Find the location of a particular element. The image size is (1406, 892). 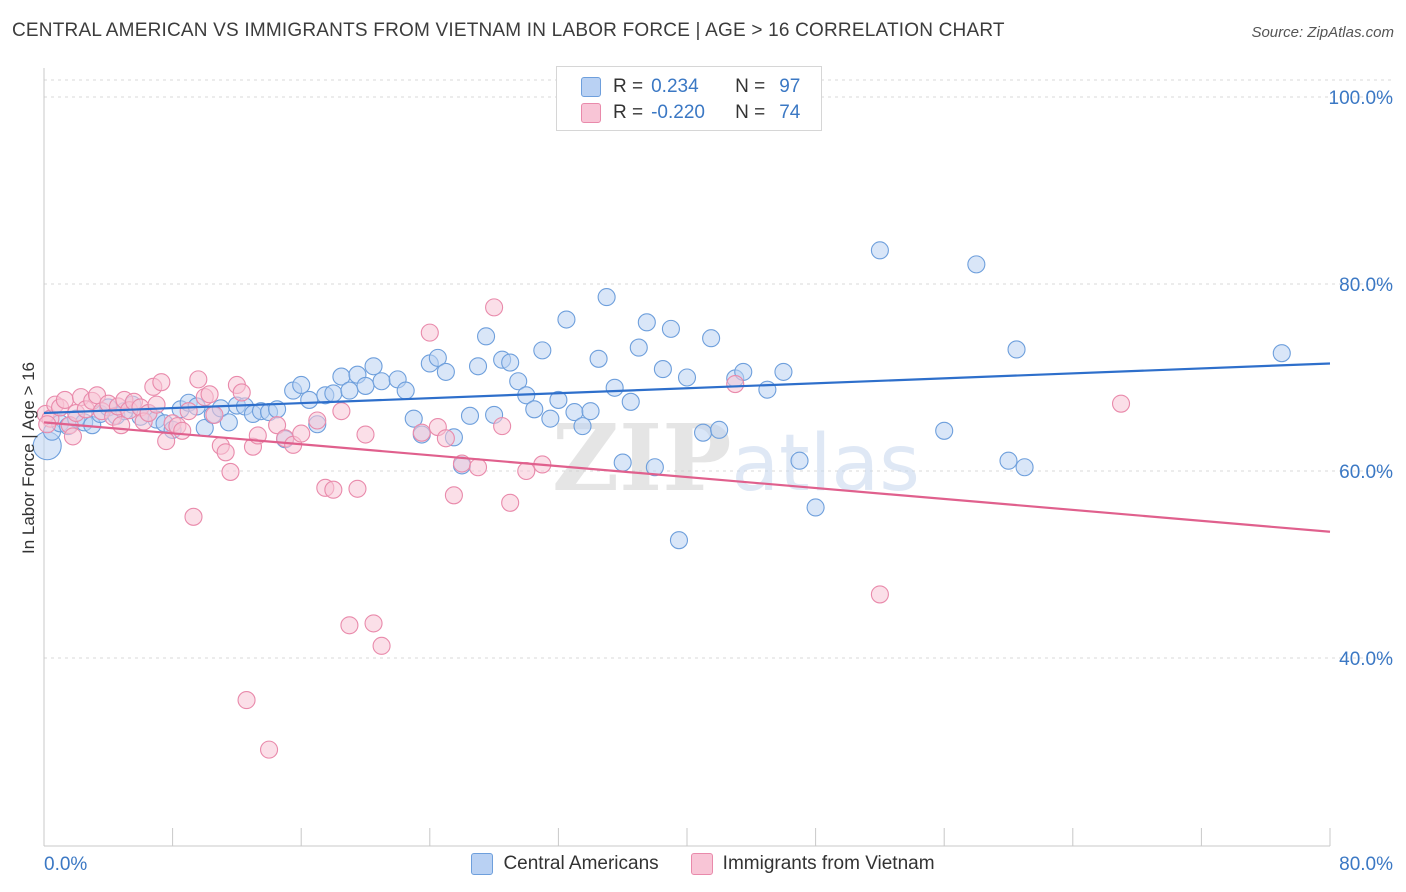

stats-legend: R = 0.234 N = 97 R = -0.220 N = 74 is located at coordinates (689, 98).